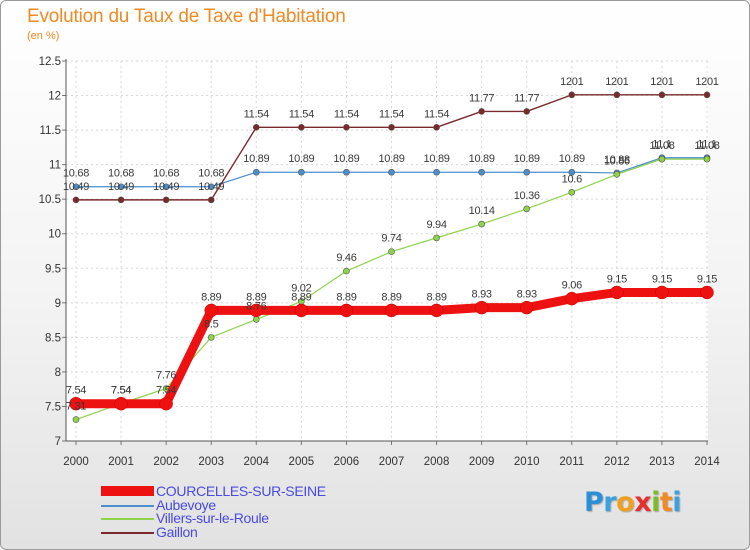  Describe the element at coordinates (58, 304) in the screenshot. I see `y-tick-label: 9` at that location.